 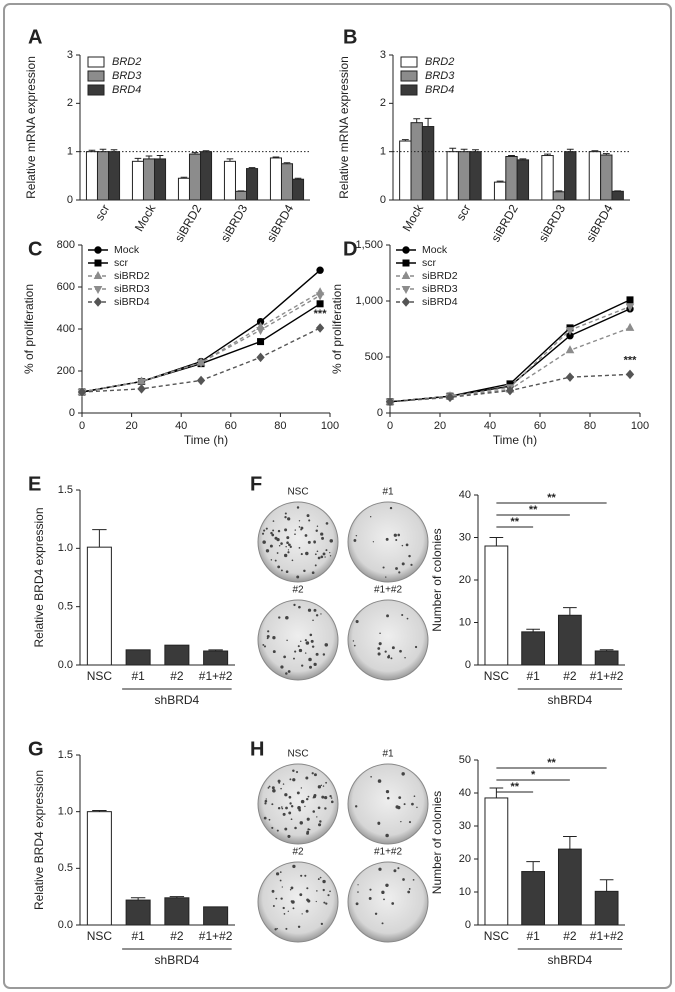 What do you see at coordinates (66, 287) in the screenshot?
I see `y-tick-label: 600` at bounding box center [66, 287].